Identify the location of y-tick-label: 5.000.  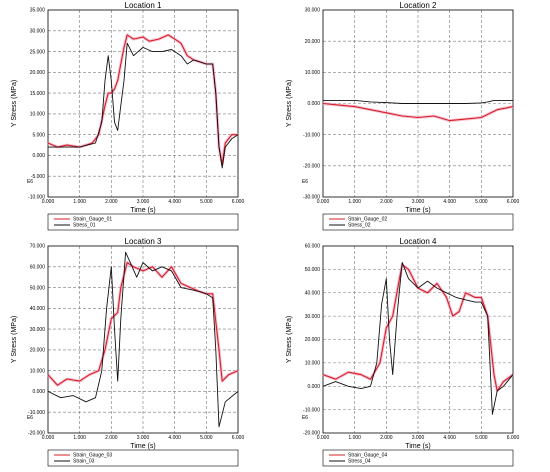
(38, 135).